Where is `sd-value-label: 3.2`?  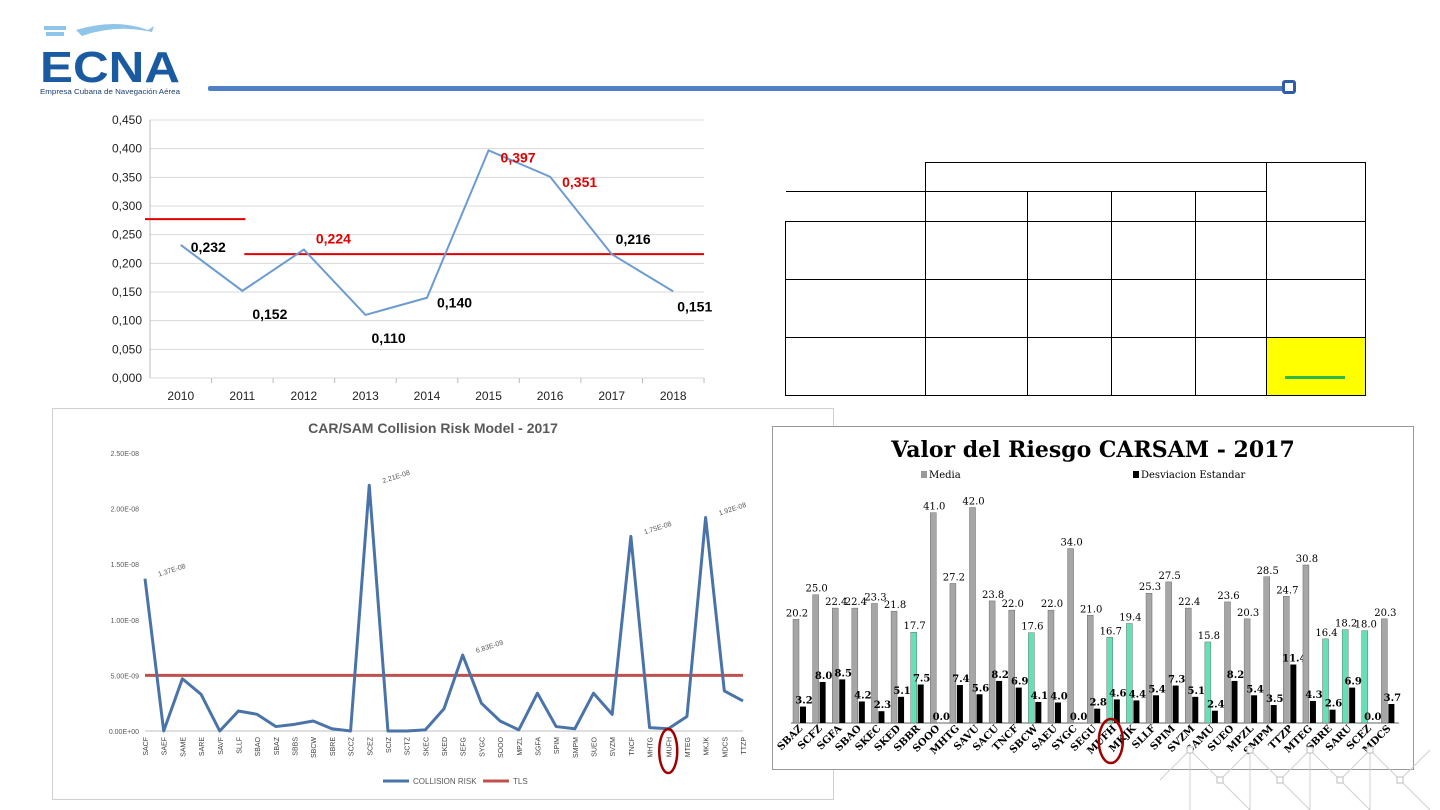
sd-value-label: 3.2 is located at coordinates (803, 701).